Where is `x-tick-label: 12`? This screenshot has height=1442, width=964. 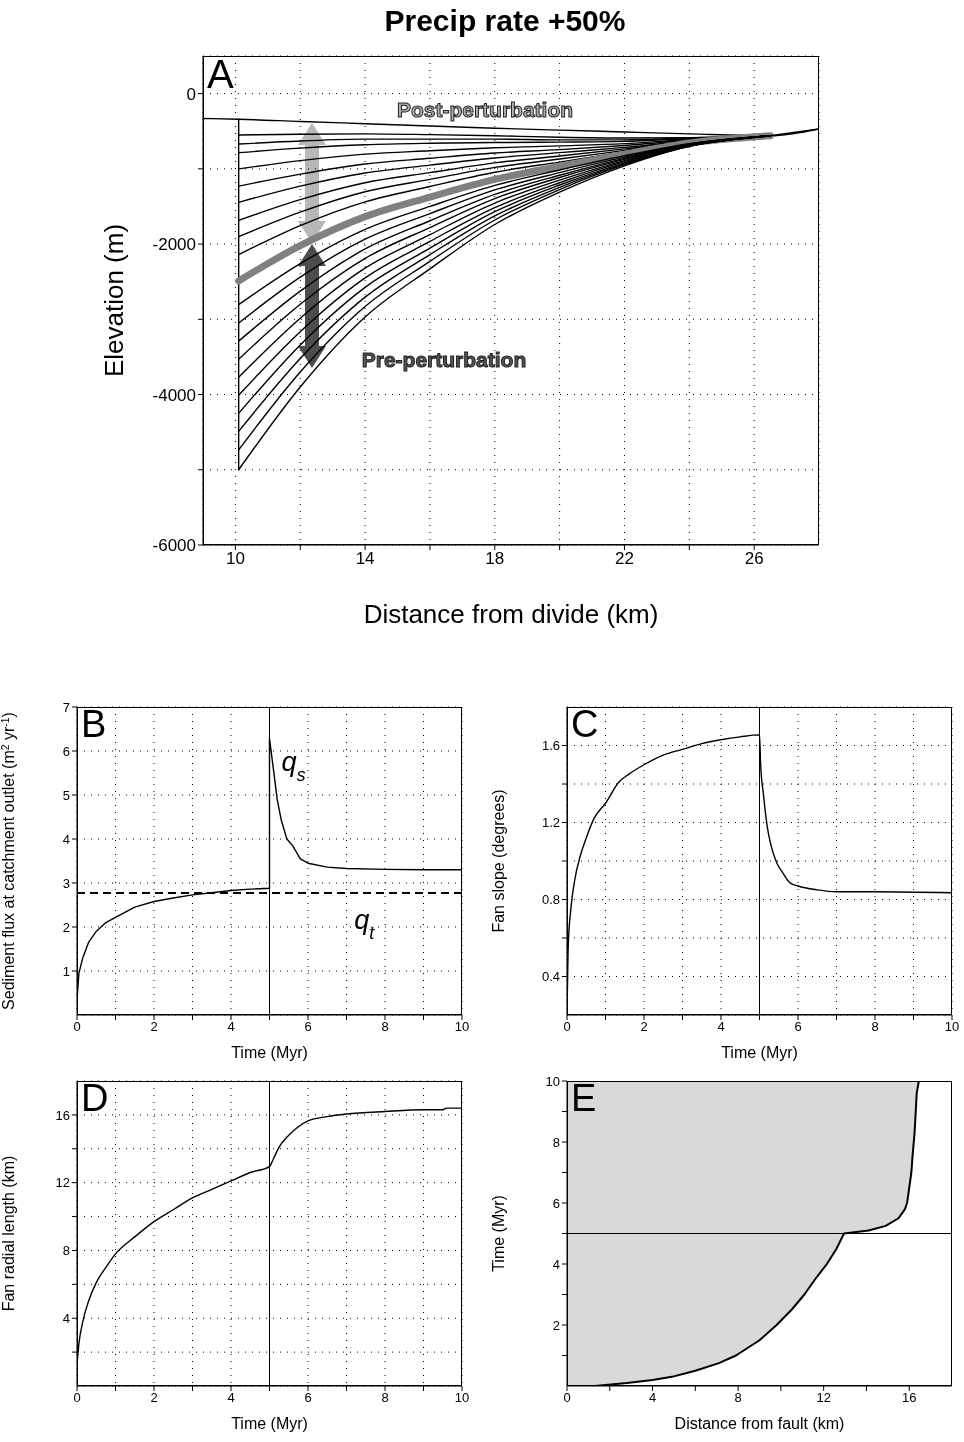 x-tick-label: 12 is located at coordinates (823, 1398).